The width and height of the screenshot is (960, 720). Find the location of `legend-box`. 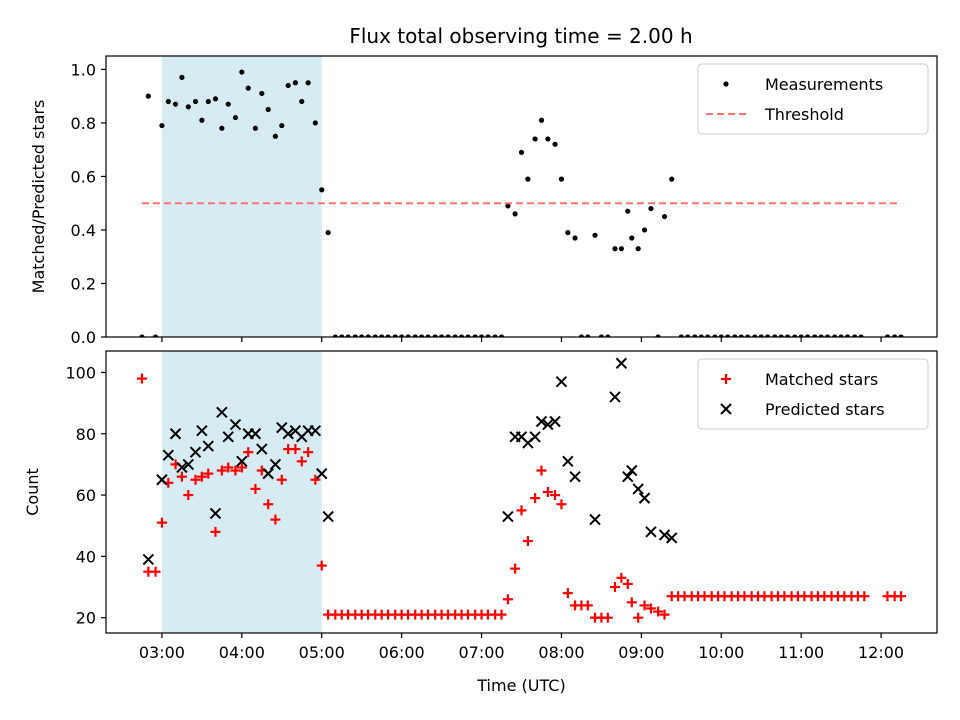

legend-box is located at coordinates (813, 394).